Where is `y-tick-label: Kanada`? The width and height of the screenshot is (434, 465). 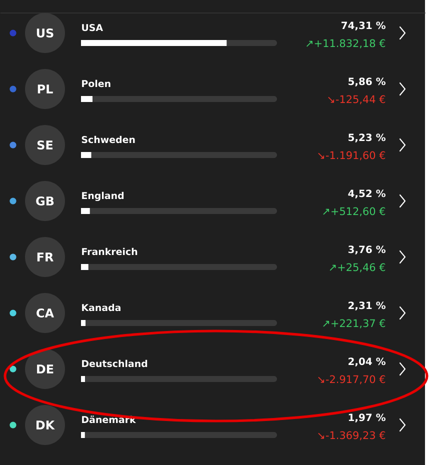 y-tick-label: Kanada is located at coordinates (101, 308).